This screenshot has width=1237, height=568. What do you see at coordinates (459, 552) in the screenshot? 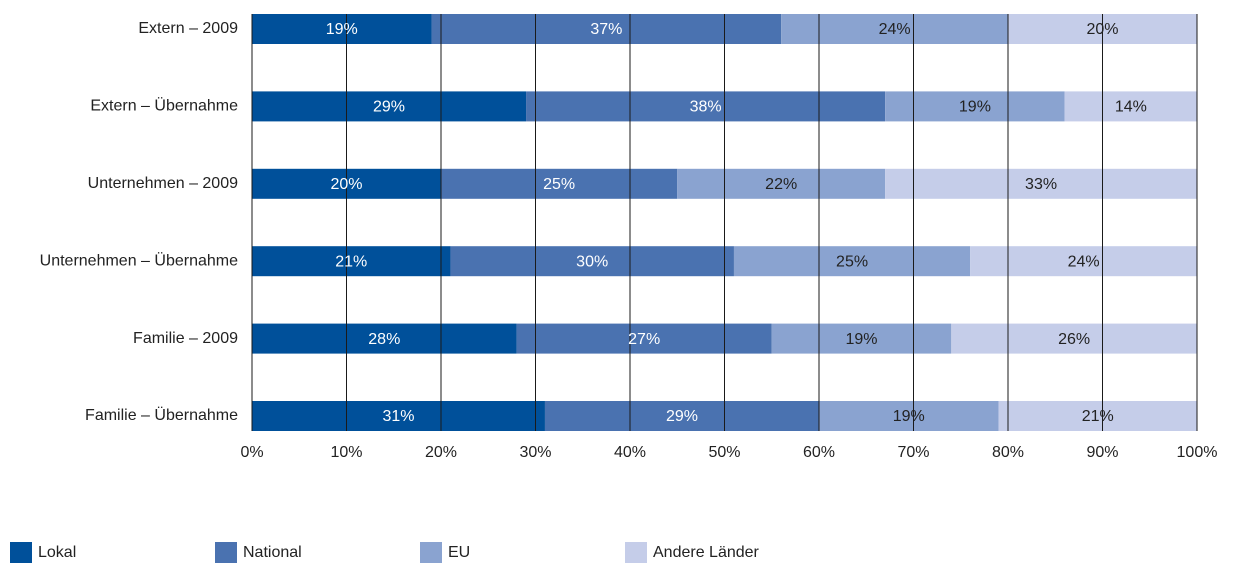
I see `legend-label: EU` at bounding box center [459, 552].